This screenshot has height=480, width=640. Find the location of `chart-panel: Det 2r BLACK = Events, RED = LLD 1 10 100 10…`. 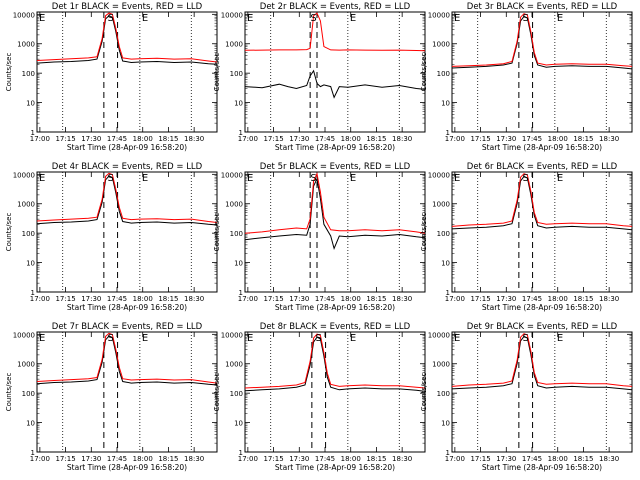

chart-panel: Det 2r BLACK = Events, RED = LLD 1 10 100 10… is located at coordinates (319, 77).